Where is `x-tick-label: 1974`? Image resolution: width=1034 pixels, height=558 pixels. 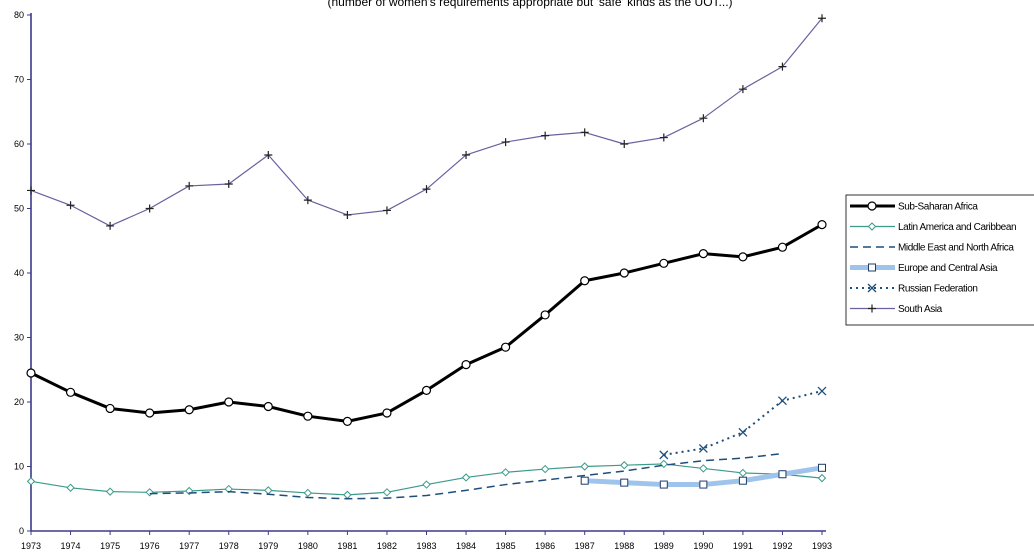
x-tick-label: 1974 is located at coordinates (71, 546).